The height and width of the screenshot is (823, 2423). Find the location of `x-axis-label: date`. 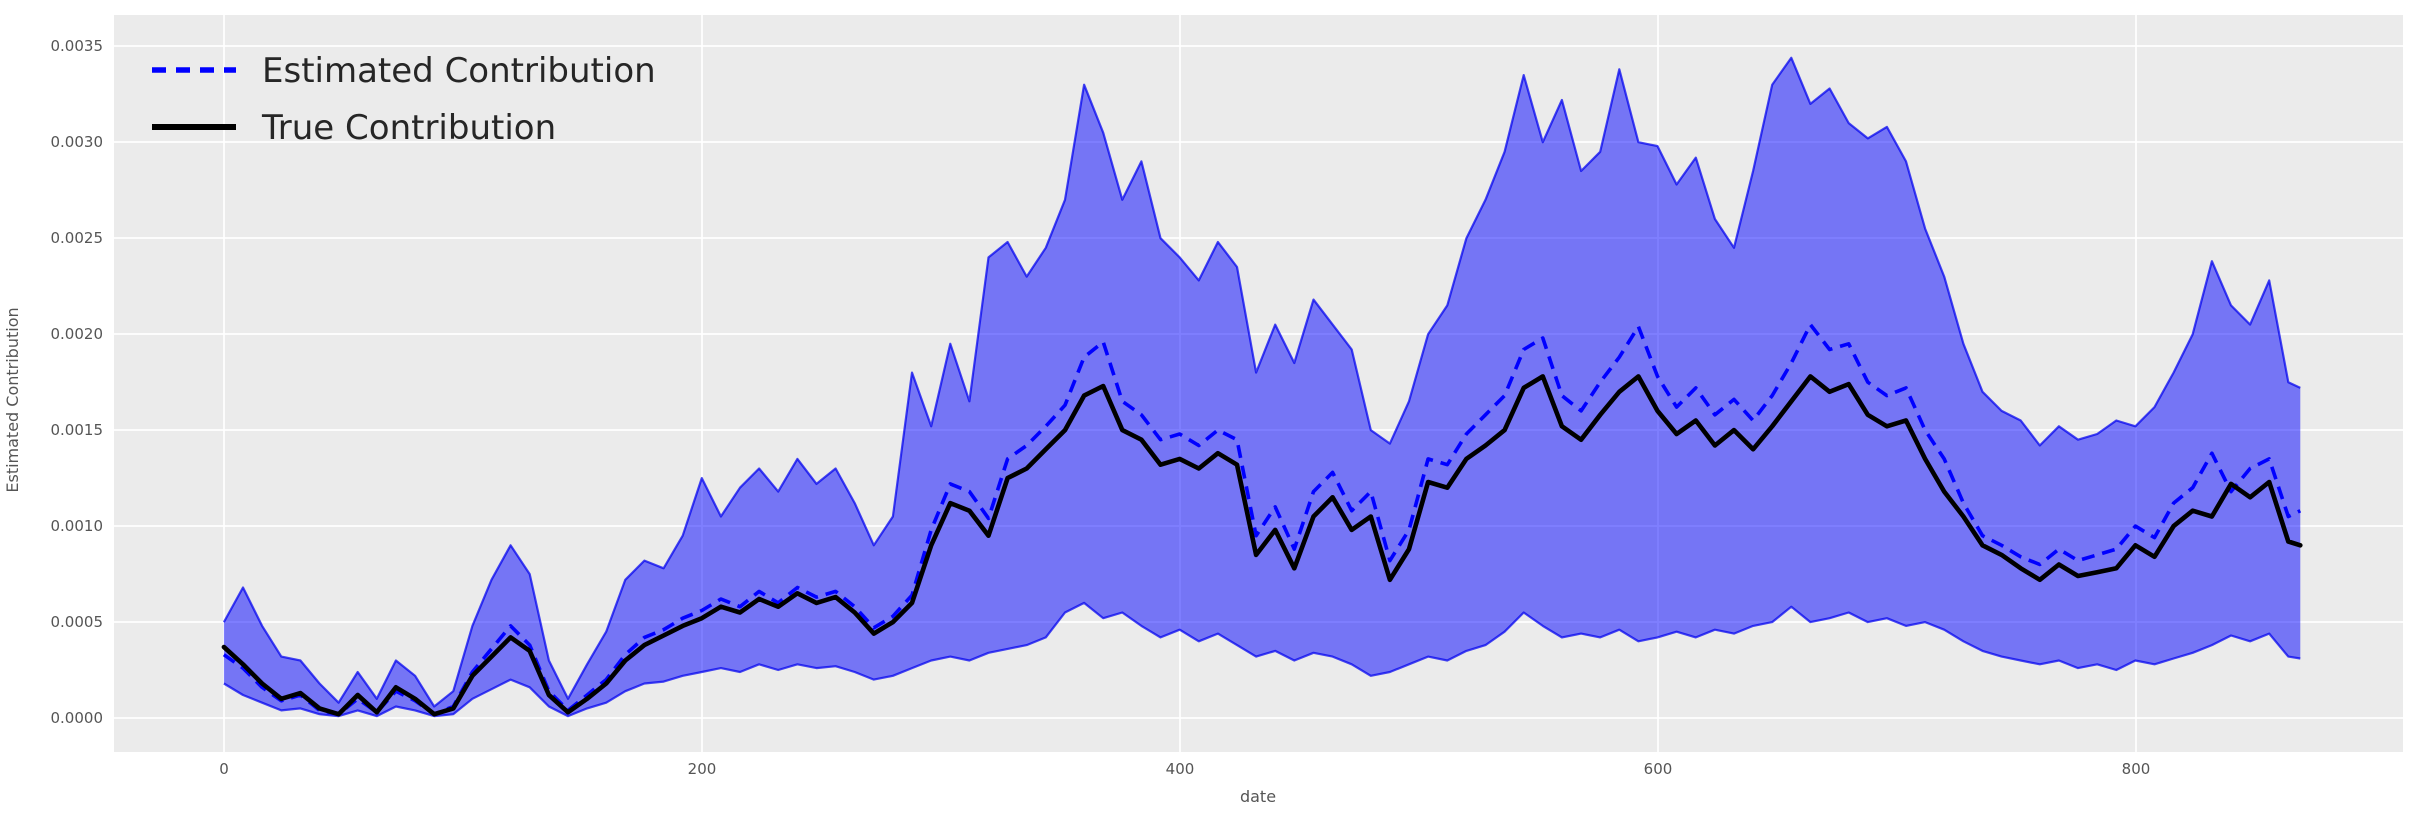

x-axis-label: date is located at coordinates (1258, 796).